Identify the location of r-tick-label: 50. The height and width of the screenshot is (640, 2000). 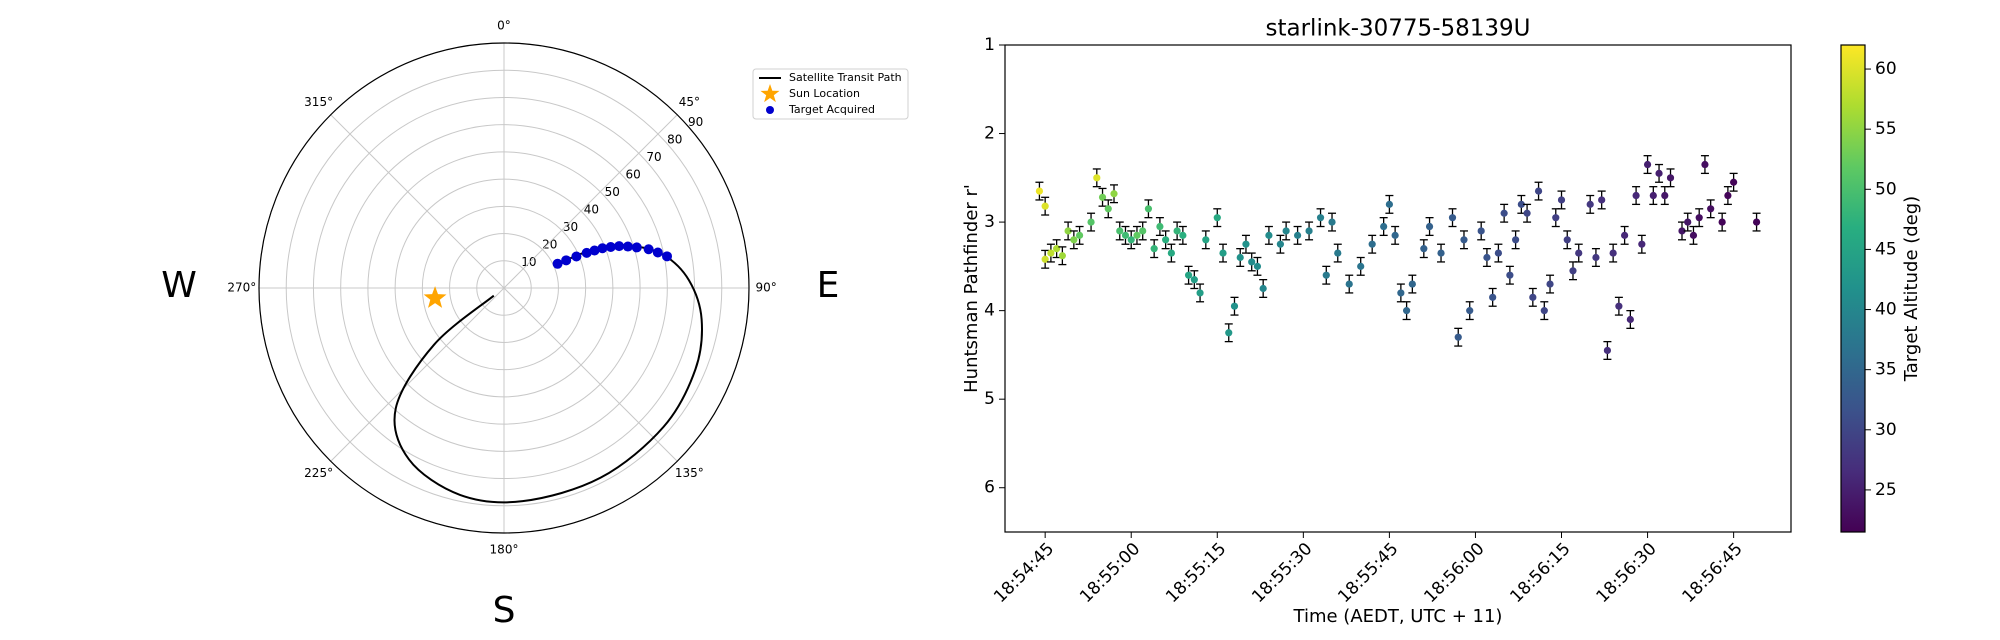
(612, 192).